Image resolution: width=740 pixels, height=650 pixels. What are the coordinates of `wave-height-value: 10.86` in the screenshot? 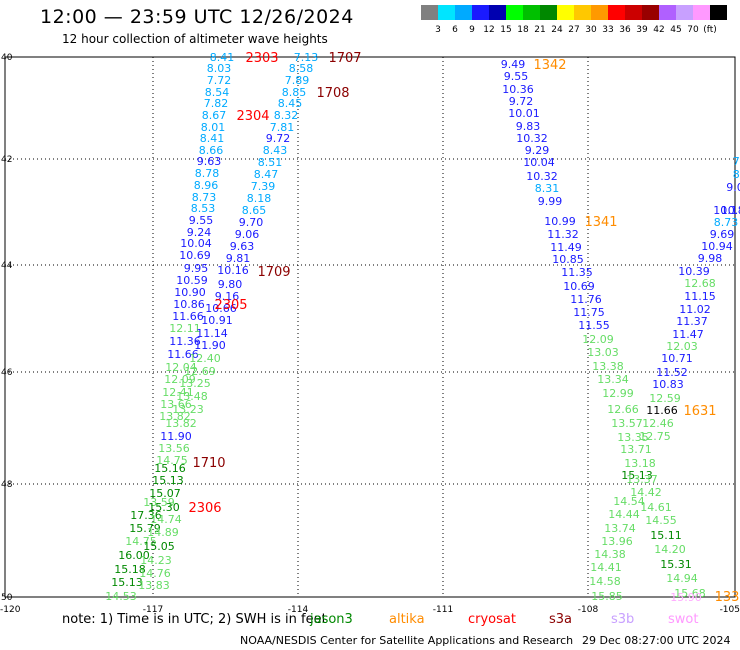 It's located at (189, 304).